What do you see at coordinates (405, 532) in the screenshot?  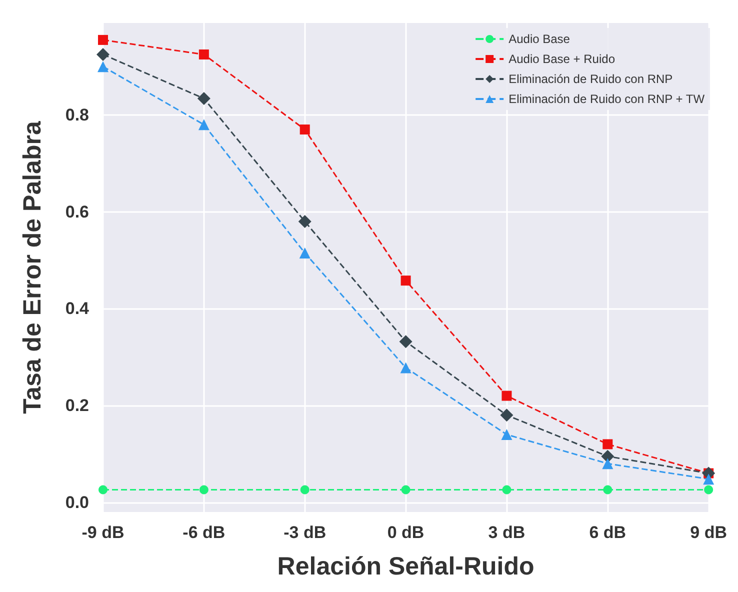 I see `x-tick-label: 0 dB` at bounding box center [405, 532].